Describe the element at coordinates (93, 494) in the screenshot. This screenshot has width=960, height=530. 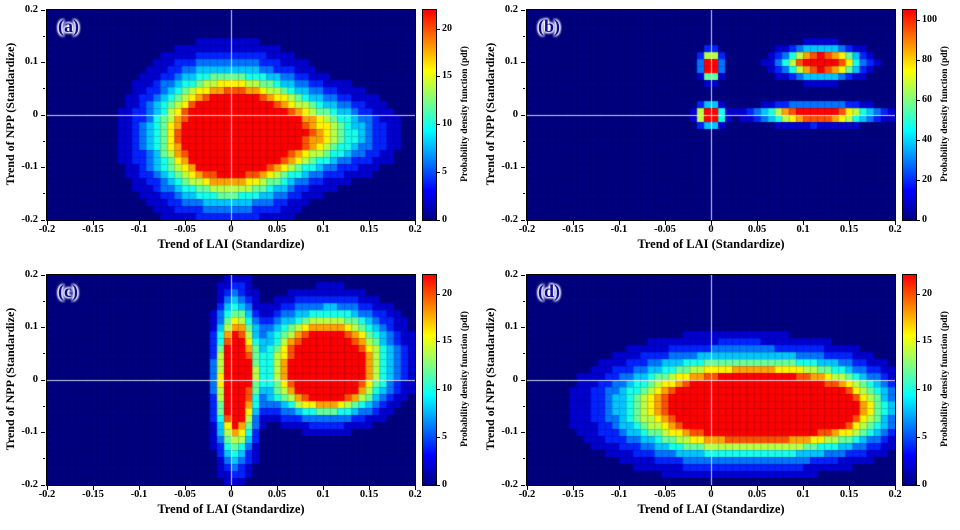
I see `x-tick-label: -0.15` at that location.